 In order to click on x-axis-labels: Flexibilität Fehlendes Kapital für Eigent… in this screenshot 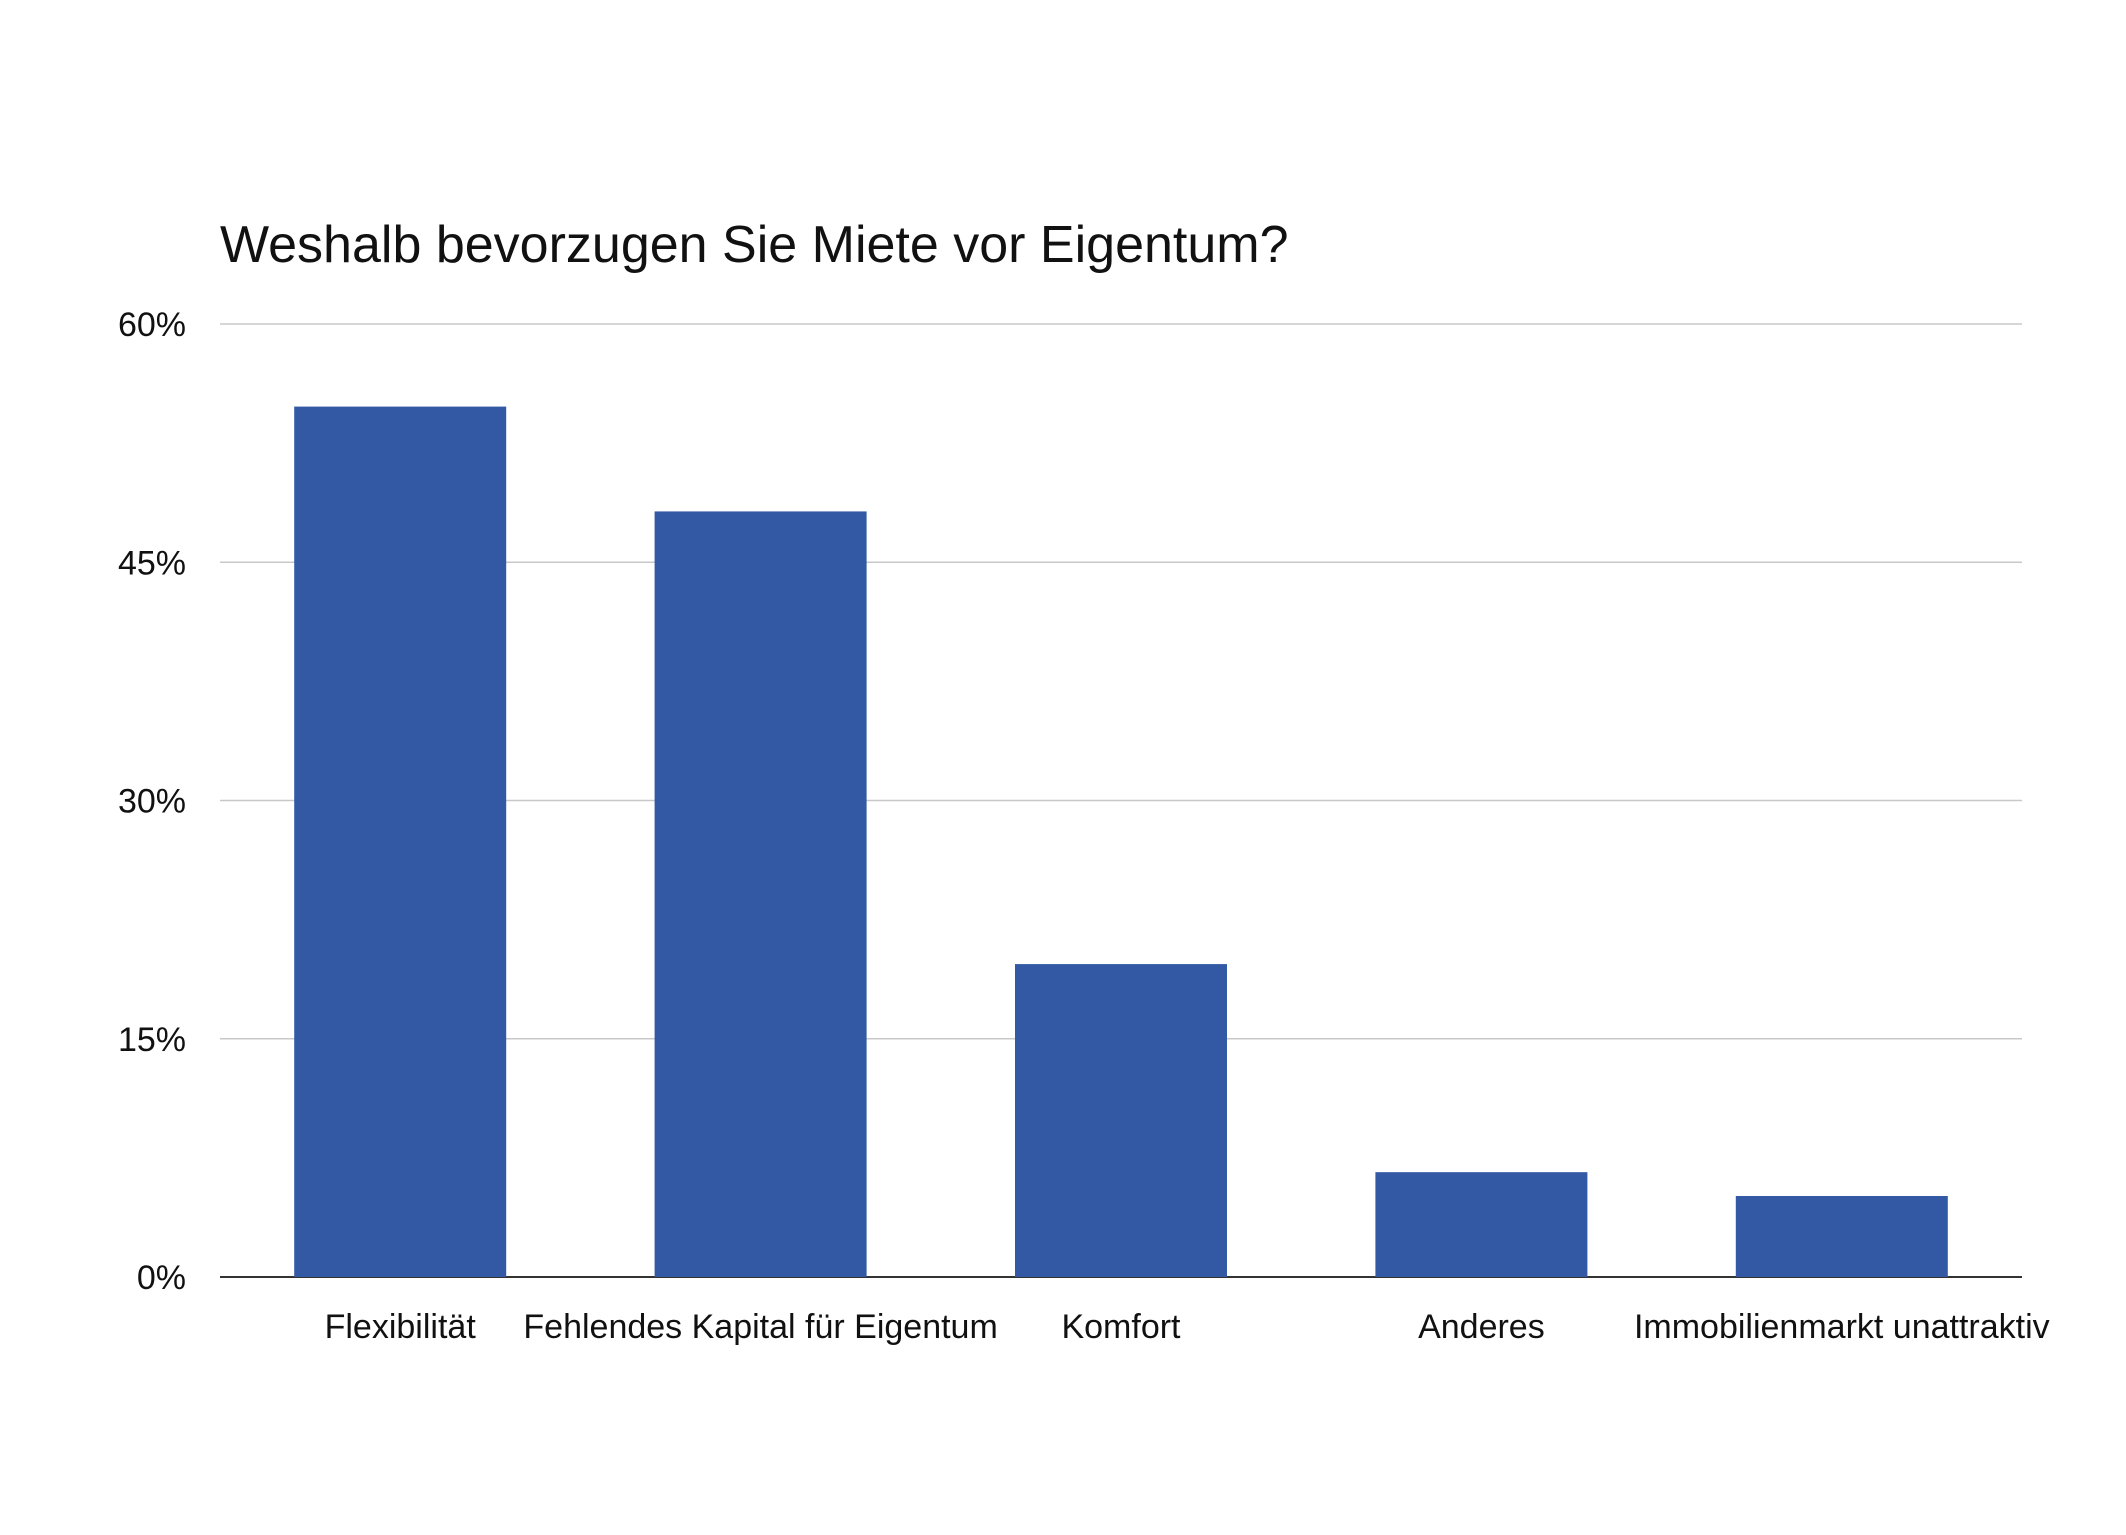, I will do `click(1187, 1327)`.